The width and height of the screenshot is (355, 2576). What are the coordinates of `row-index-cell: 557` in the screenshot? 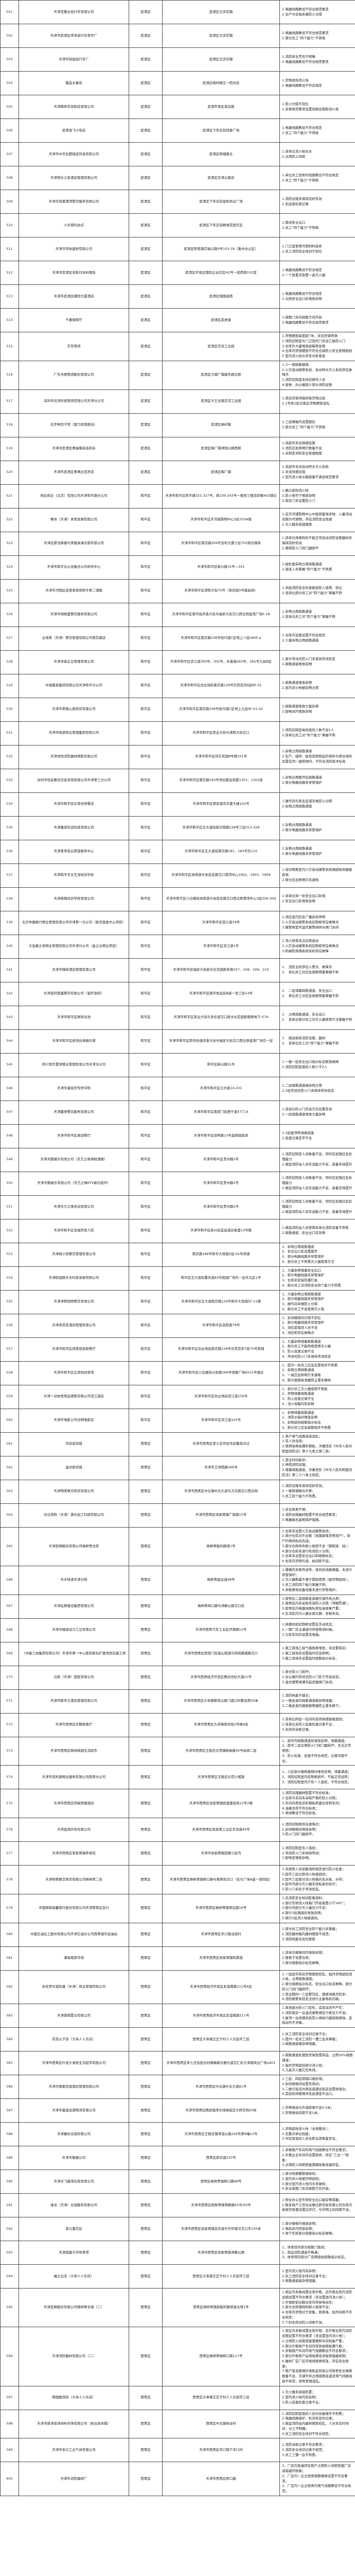 It's located at (9, 1349).